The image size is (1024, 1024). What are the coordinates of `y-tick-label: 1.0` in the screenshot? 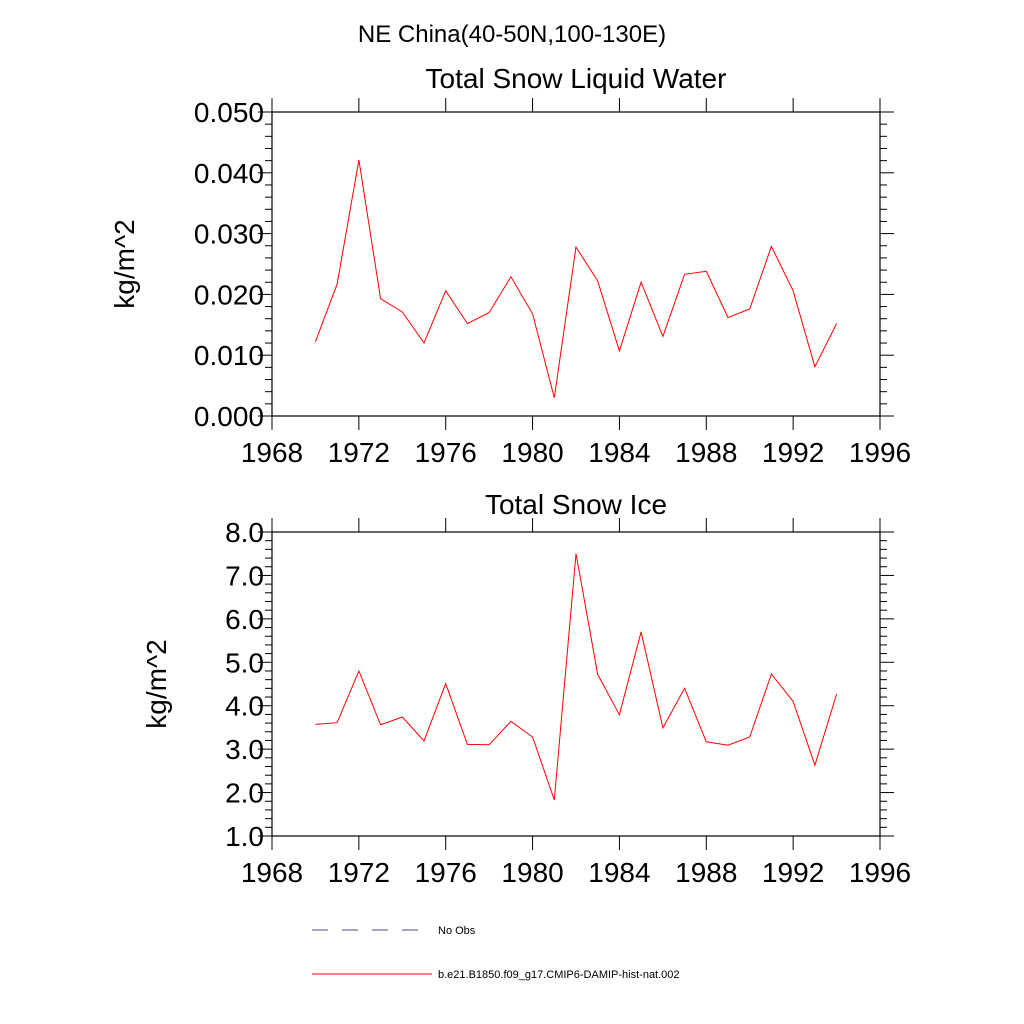 It's located at (244, 836).